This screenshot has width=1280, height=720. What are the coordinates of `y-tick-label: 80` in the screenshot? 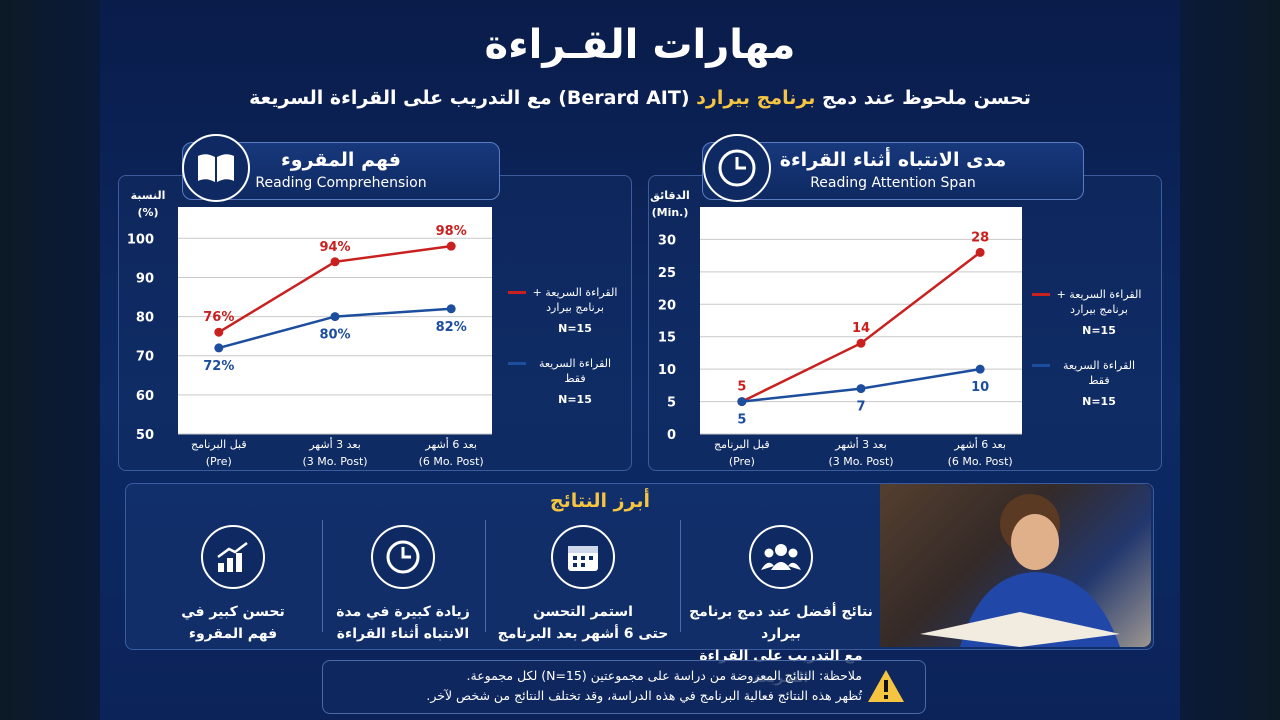 It's located at (145, 318).